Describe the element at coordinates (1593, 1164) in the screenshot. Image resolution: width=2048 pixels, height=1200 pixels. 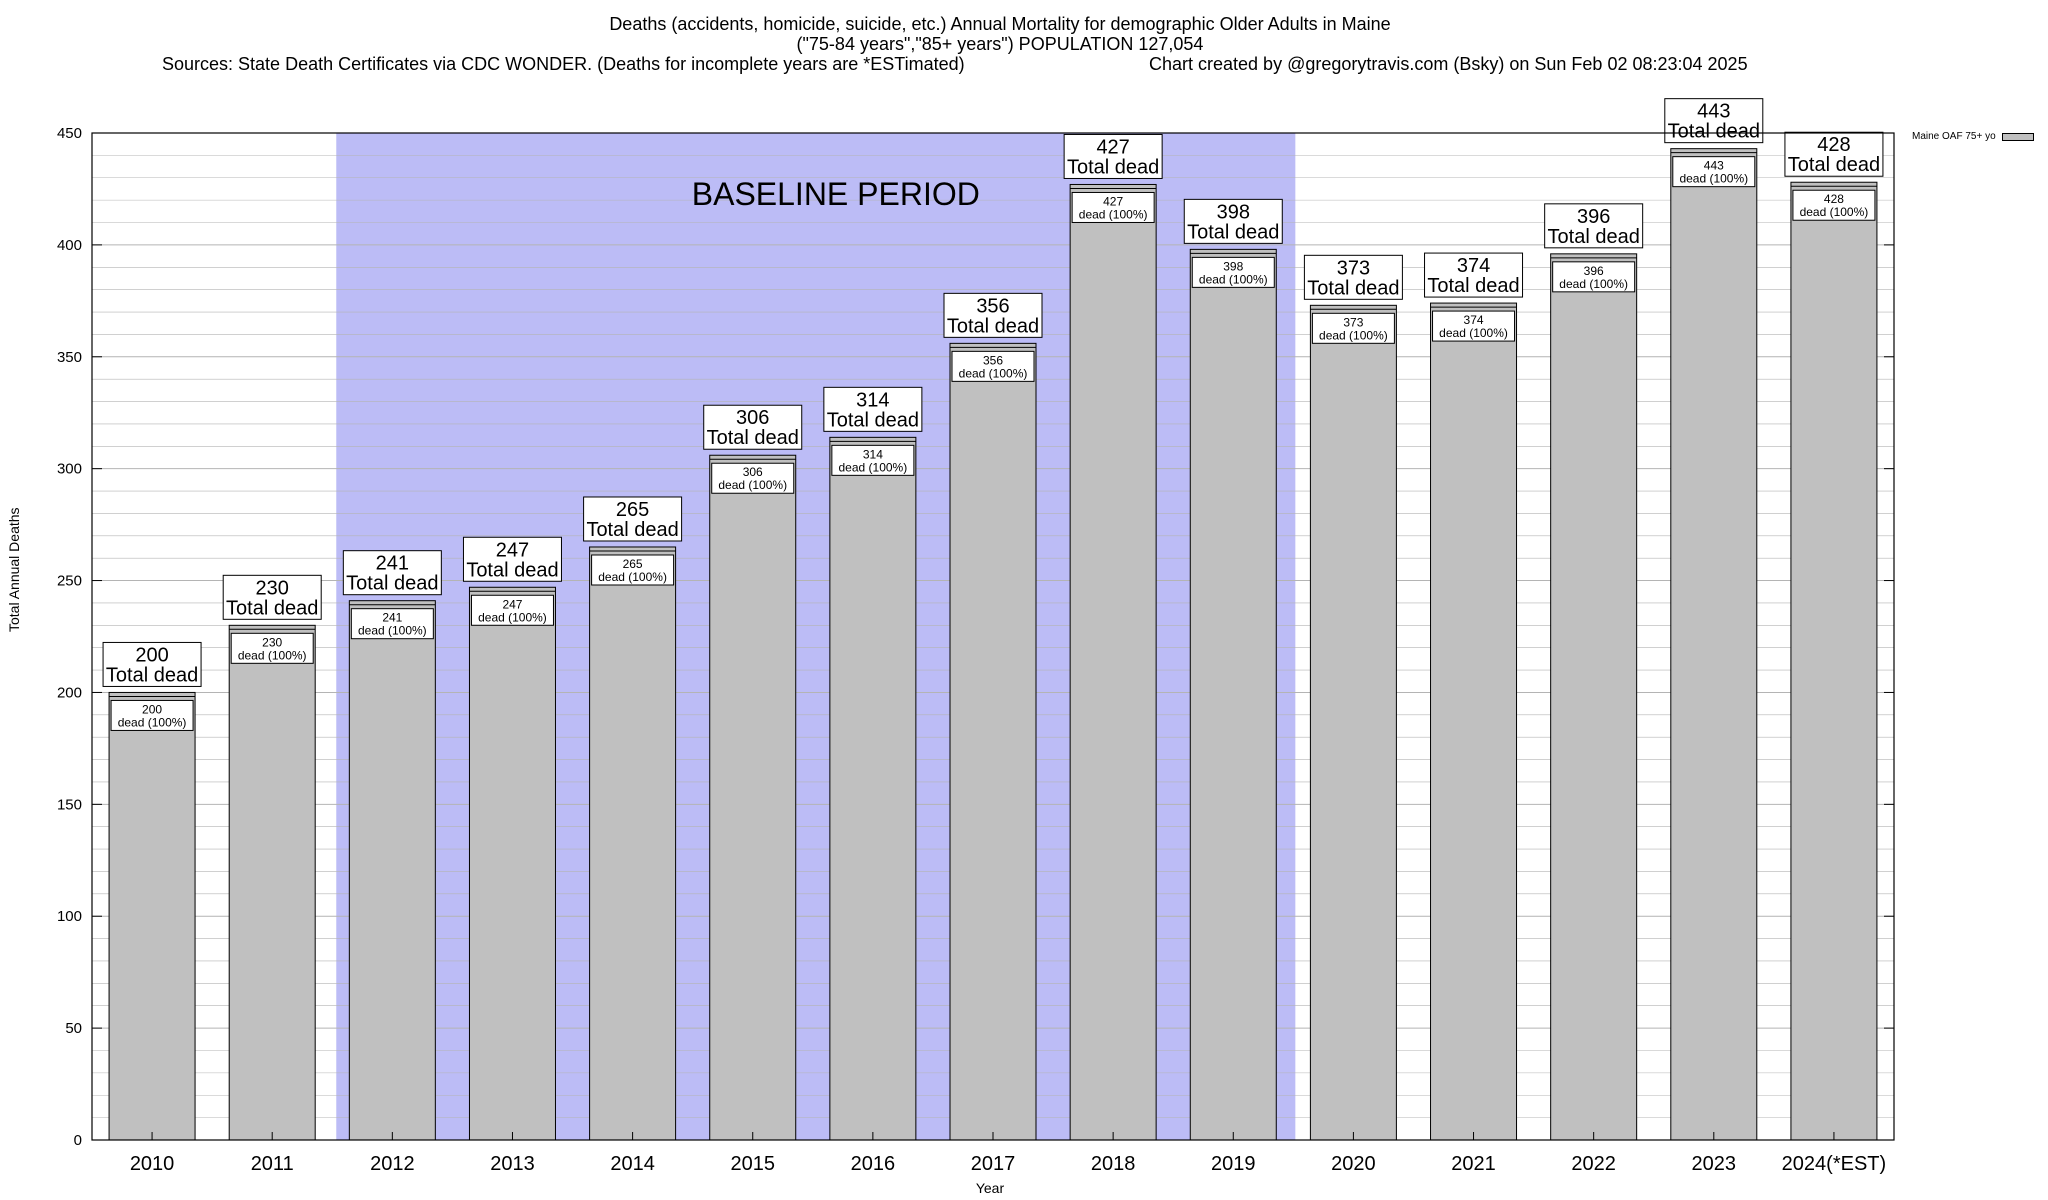
I see `x-tick-label: 2022` at that location.